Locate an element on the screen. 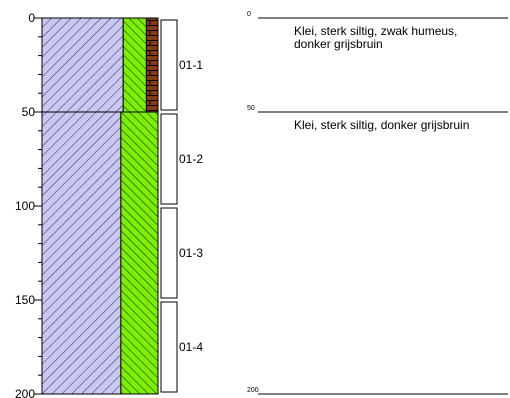 This screenshot has width=510, height=398. description-depth-label: 200 is located at coordinates (253, 390).